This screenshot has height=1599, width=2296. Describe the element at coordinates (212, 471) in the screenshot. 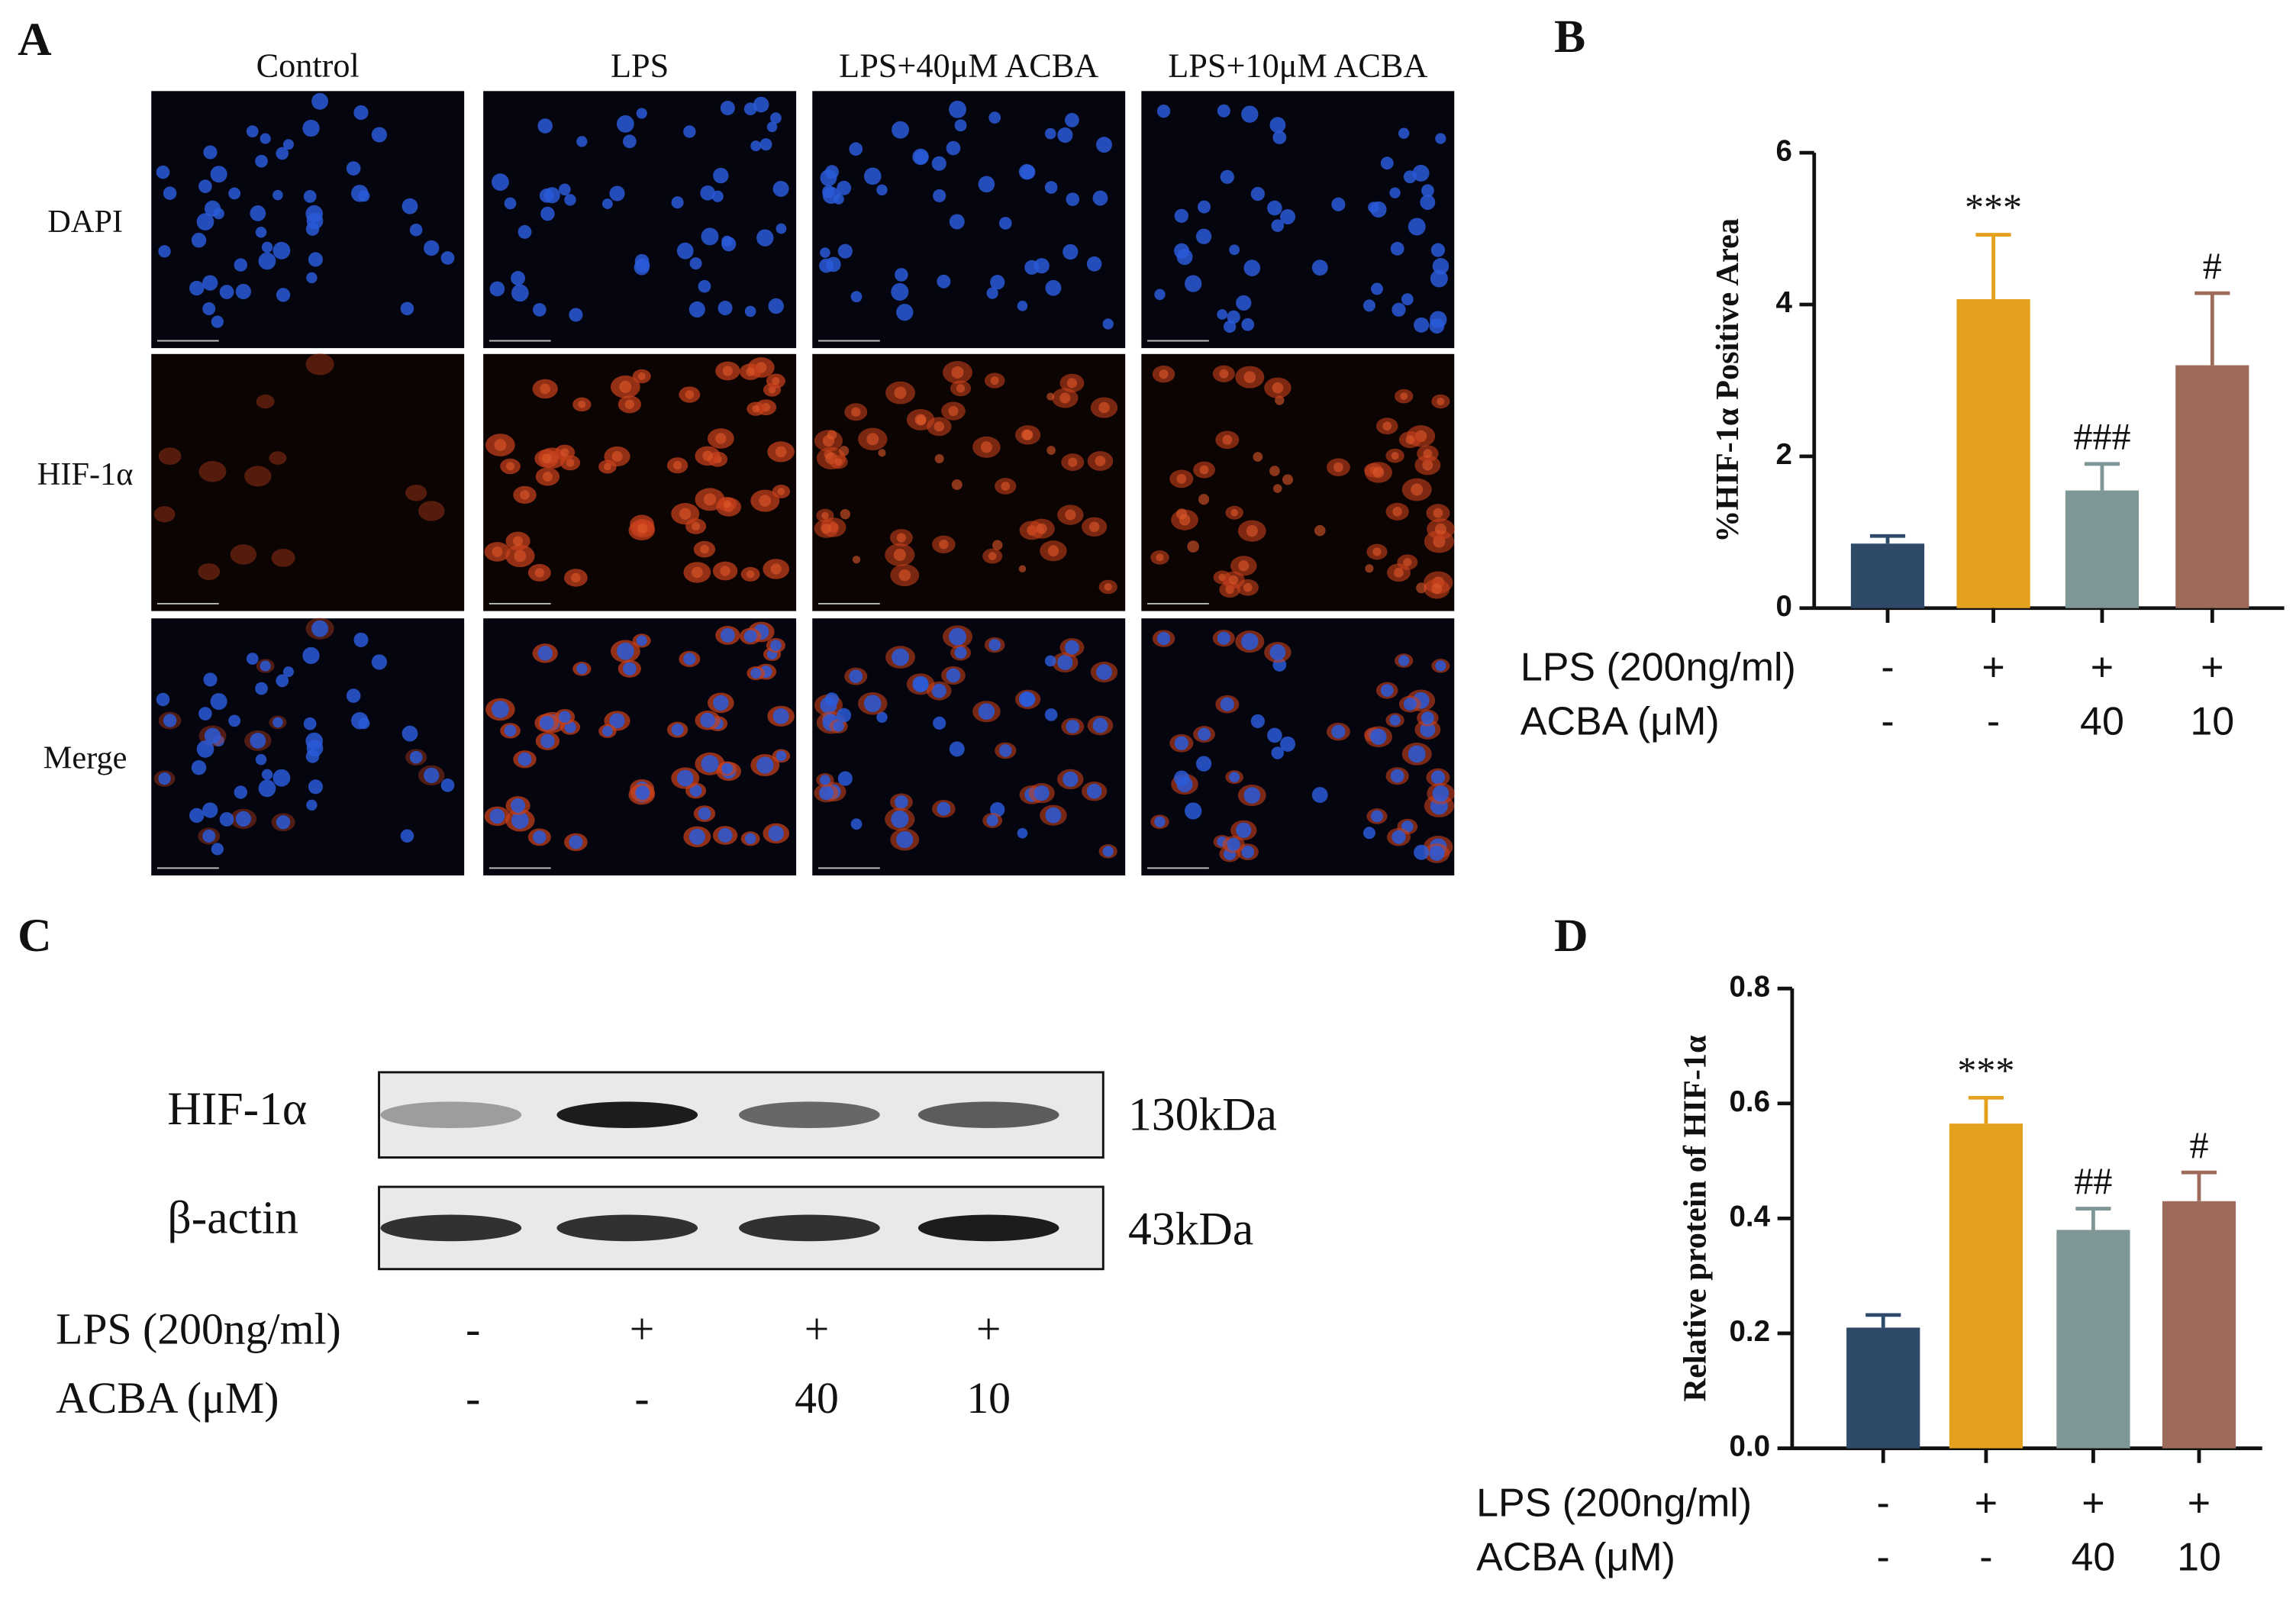

I see `cell-body` at that location.